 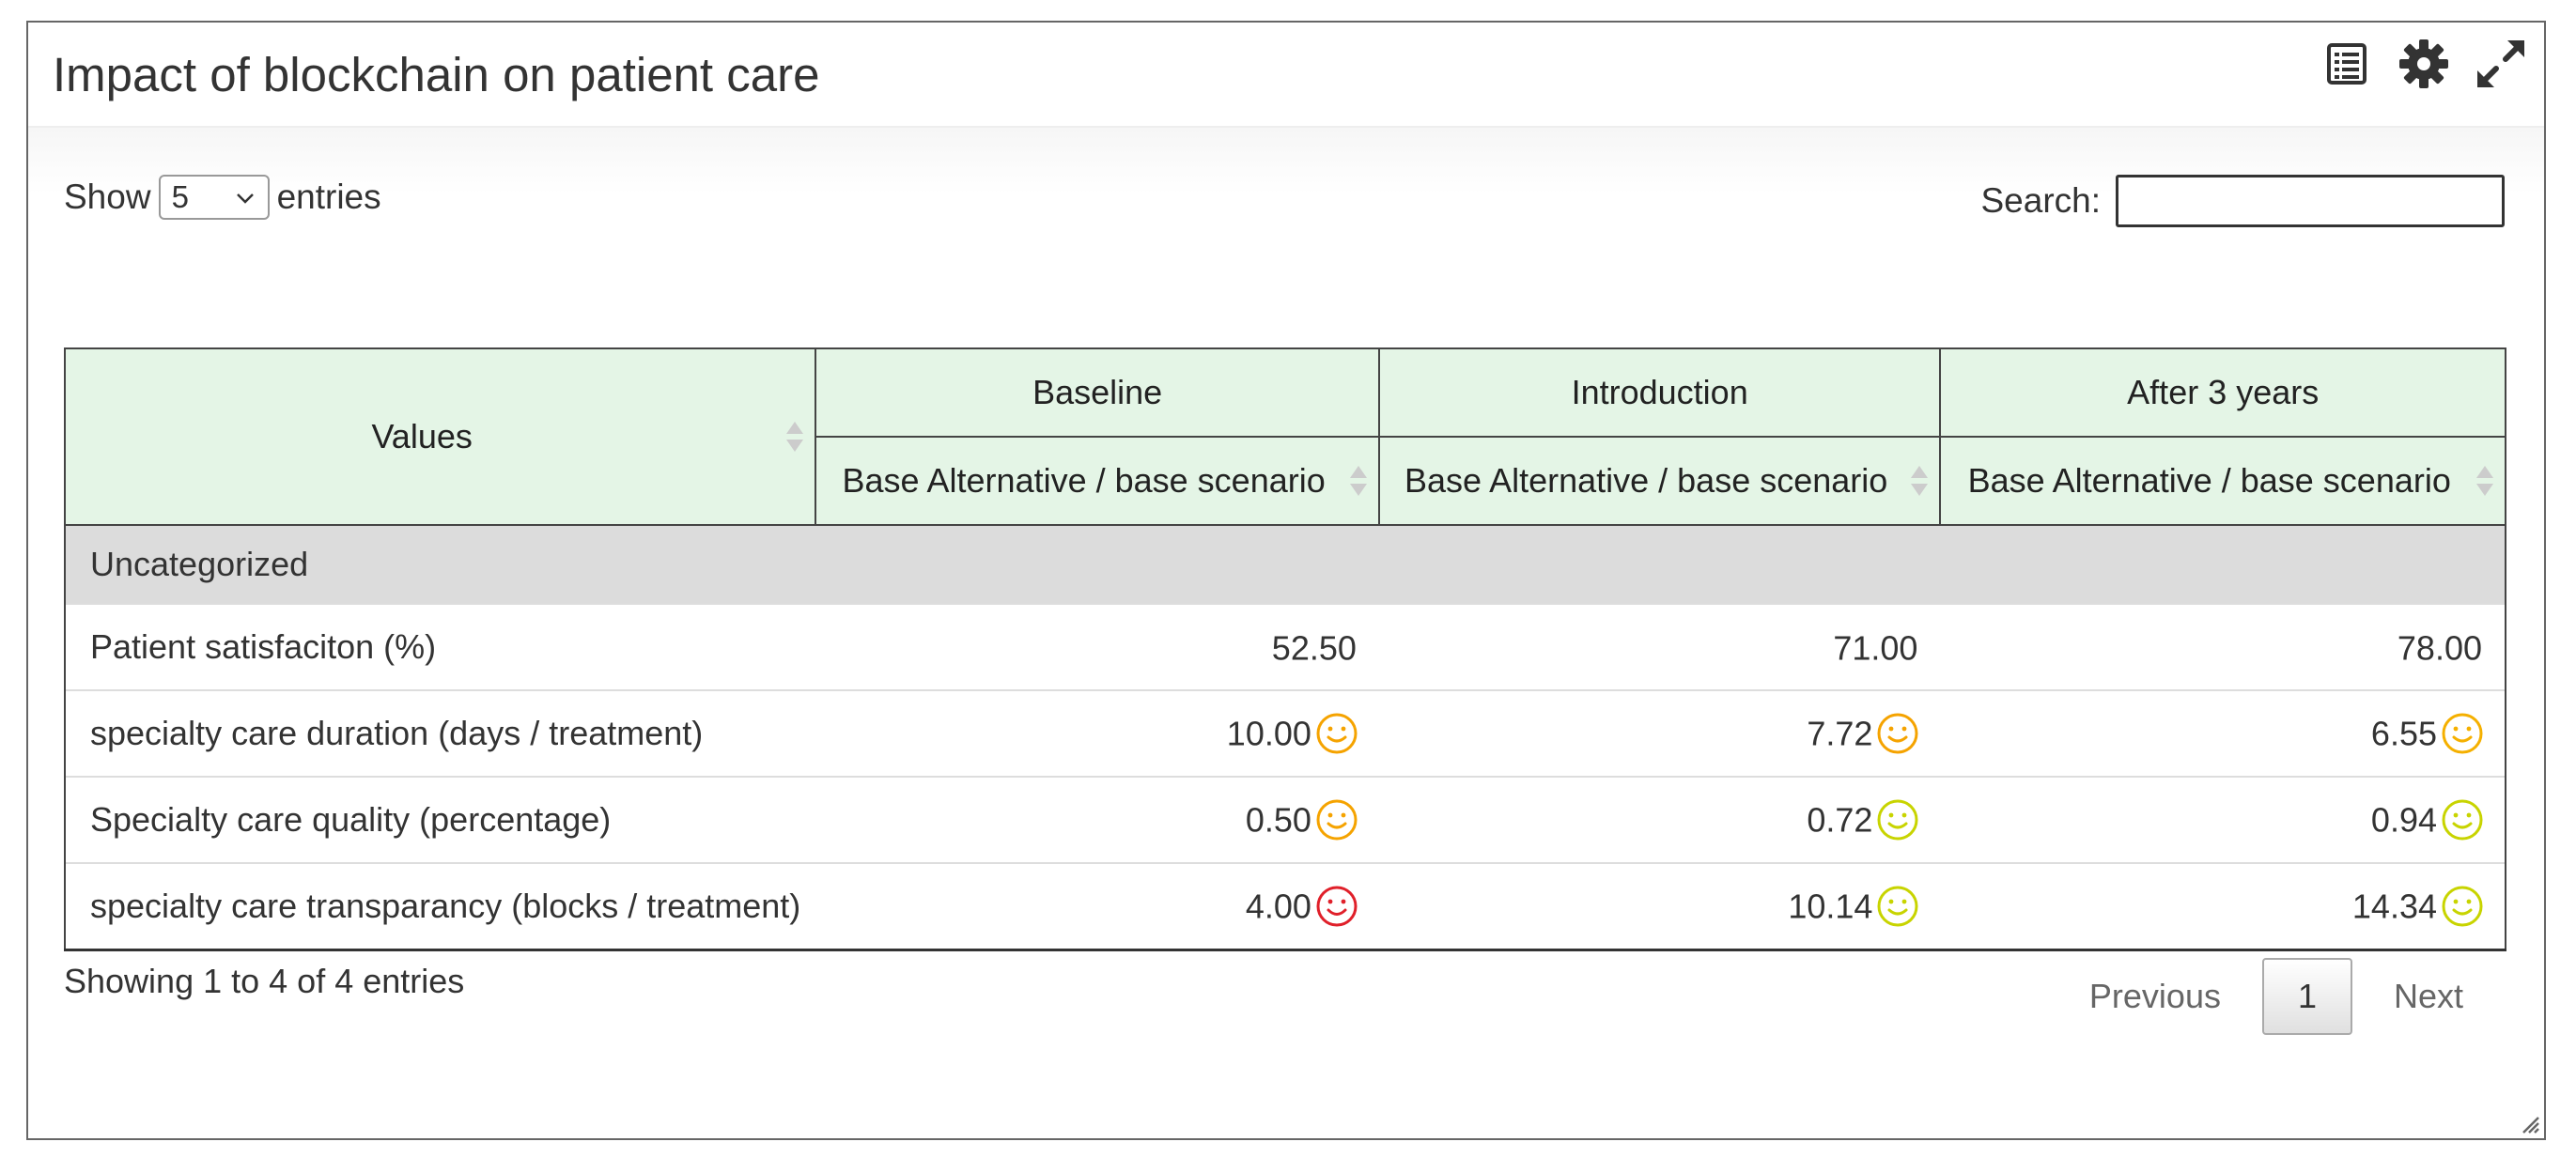 I want to click on table-row: Patient satisfaciton (%) 52.50 71.00 78.00, so click(x=1284, y=646).